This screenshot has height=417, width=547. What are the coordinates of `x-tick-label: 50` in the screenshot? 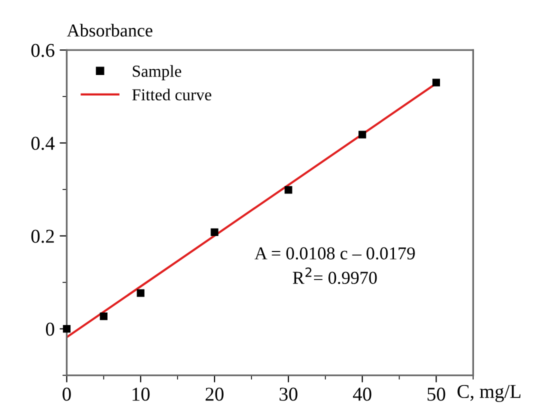 It's located at (437, 394).